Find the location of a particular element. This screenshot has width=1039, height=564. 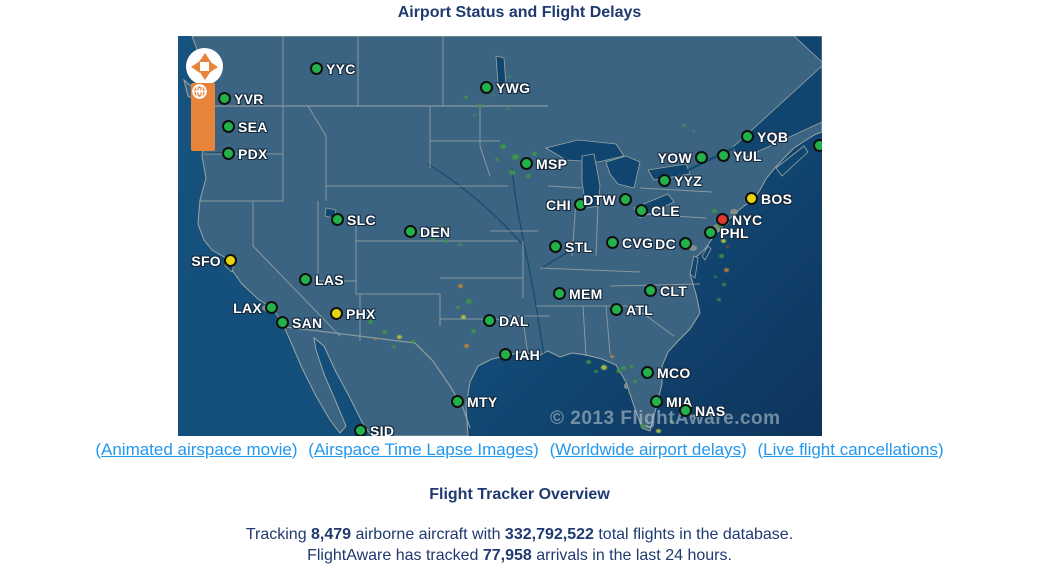

airport-marker-YUL: YUL is located at coordinates (739, 156).